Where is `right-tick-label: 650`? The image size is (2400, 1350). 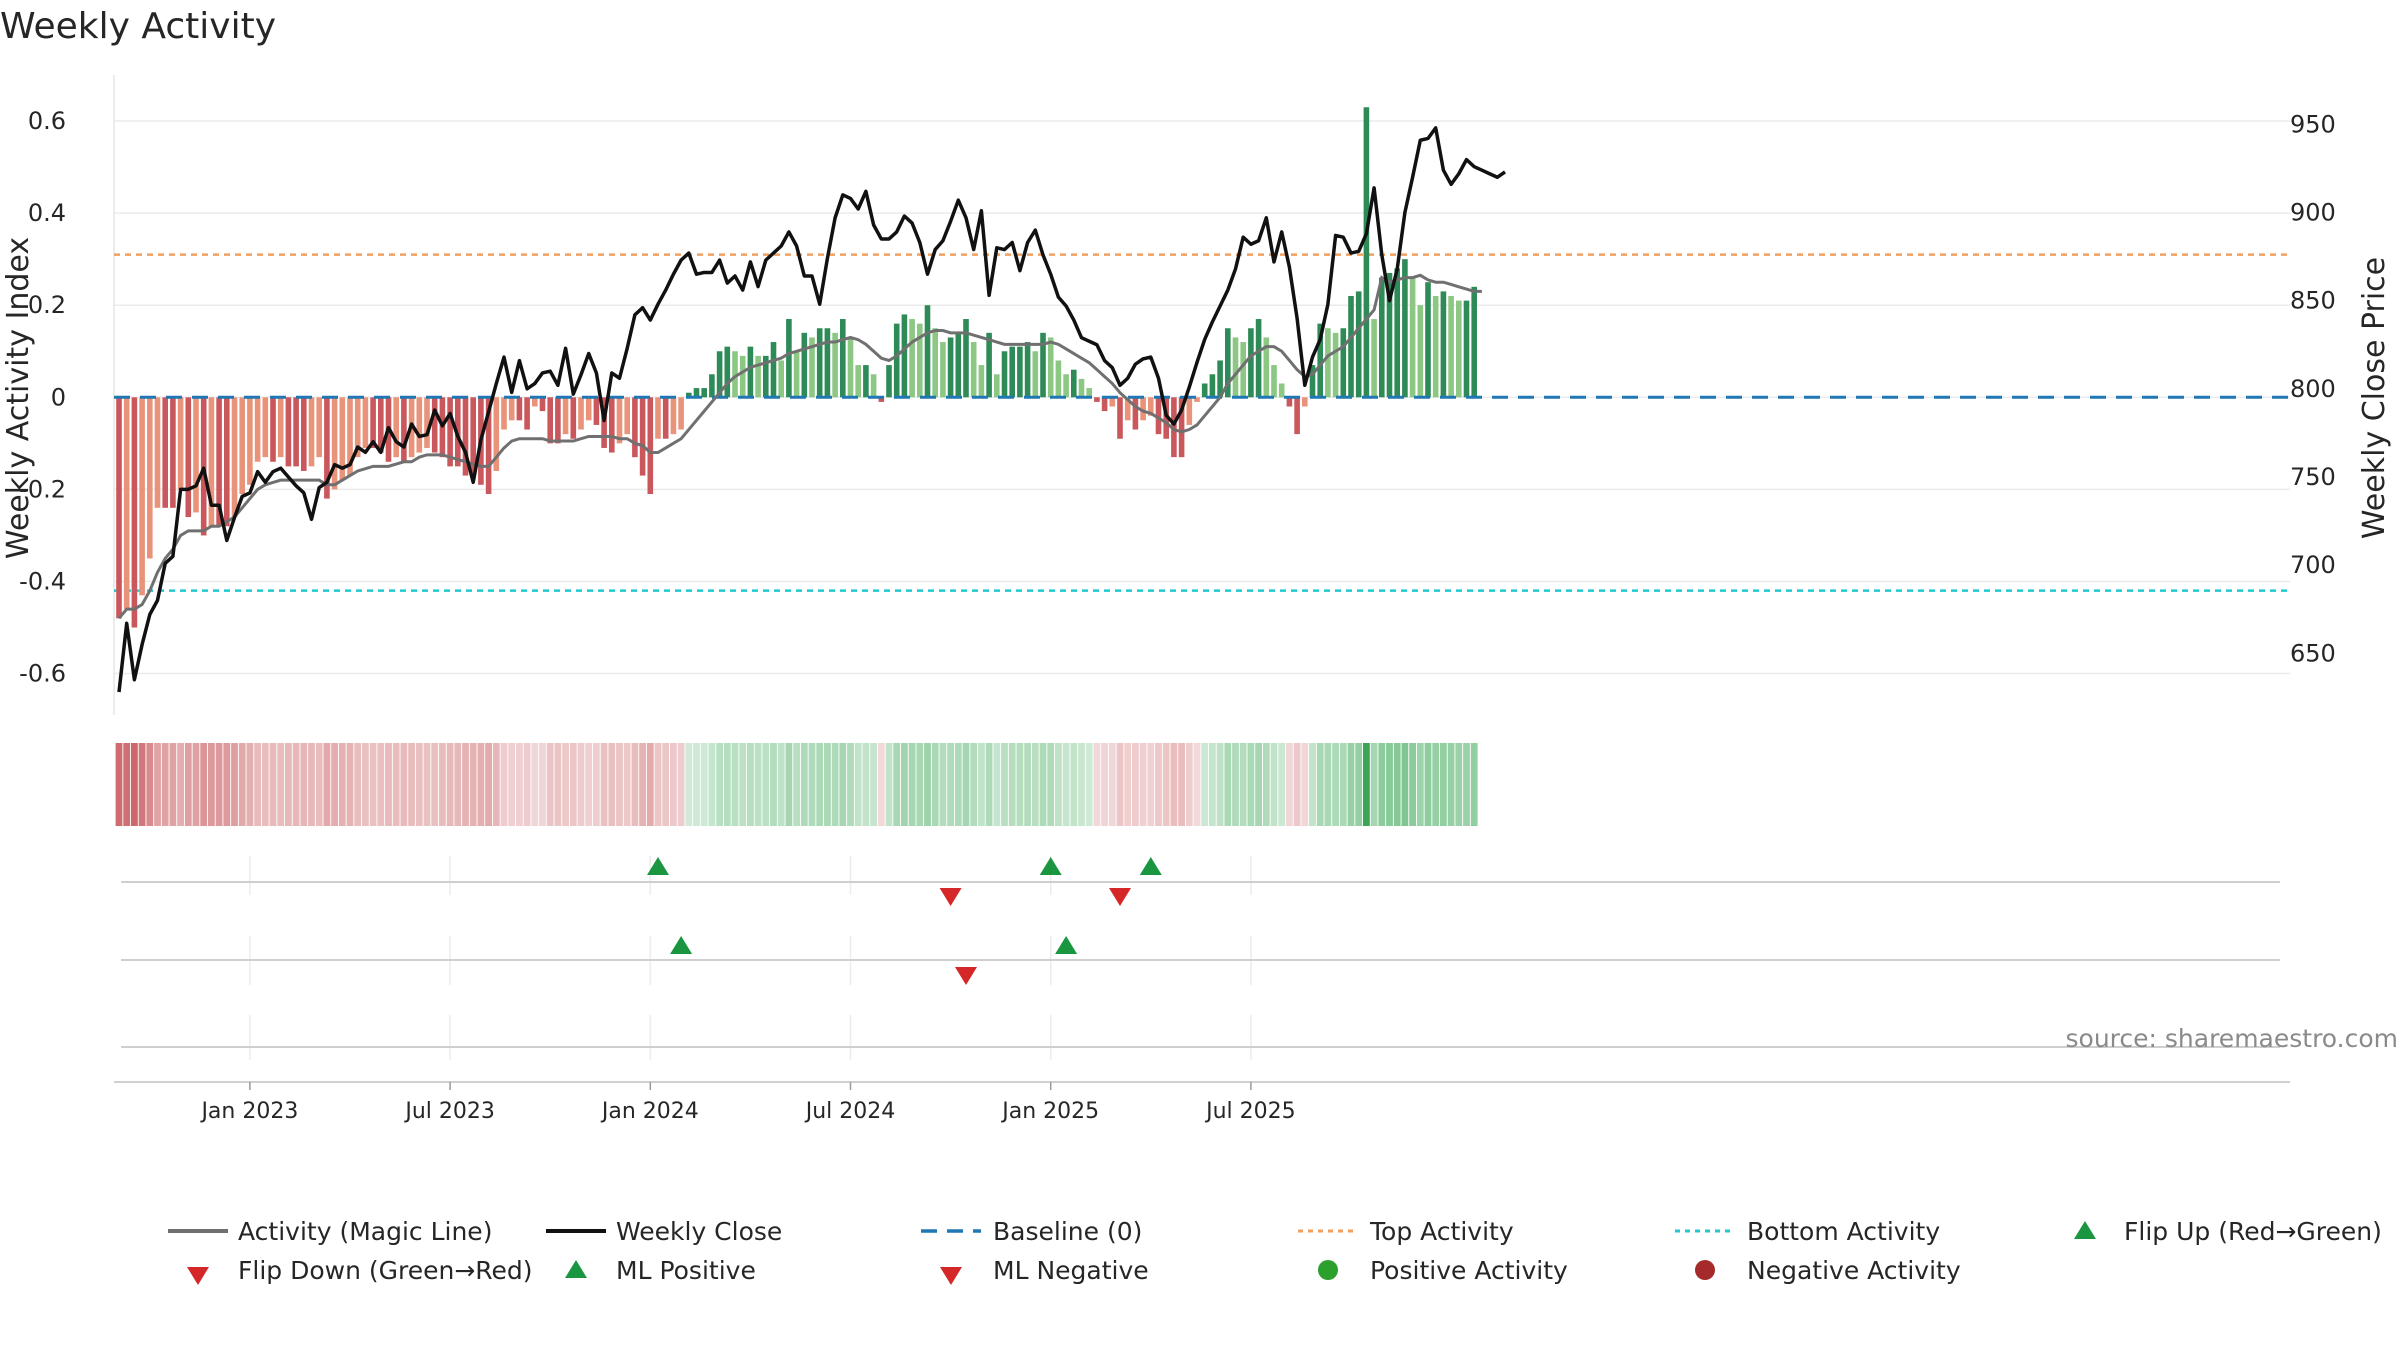 right-tick-label: 650 is located at coordinates (2313, 653).